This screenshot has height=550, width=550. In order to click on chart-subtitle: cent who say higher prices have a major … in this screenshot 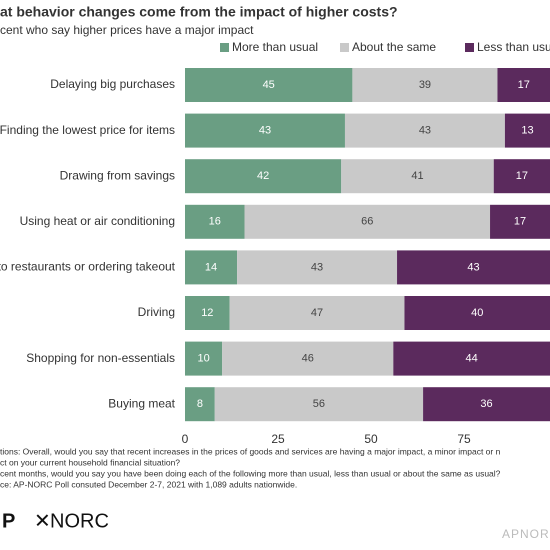, I will do `click(127, 30)`.